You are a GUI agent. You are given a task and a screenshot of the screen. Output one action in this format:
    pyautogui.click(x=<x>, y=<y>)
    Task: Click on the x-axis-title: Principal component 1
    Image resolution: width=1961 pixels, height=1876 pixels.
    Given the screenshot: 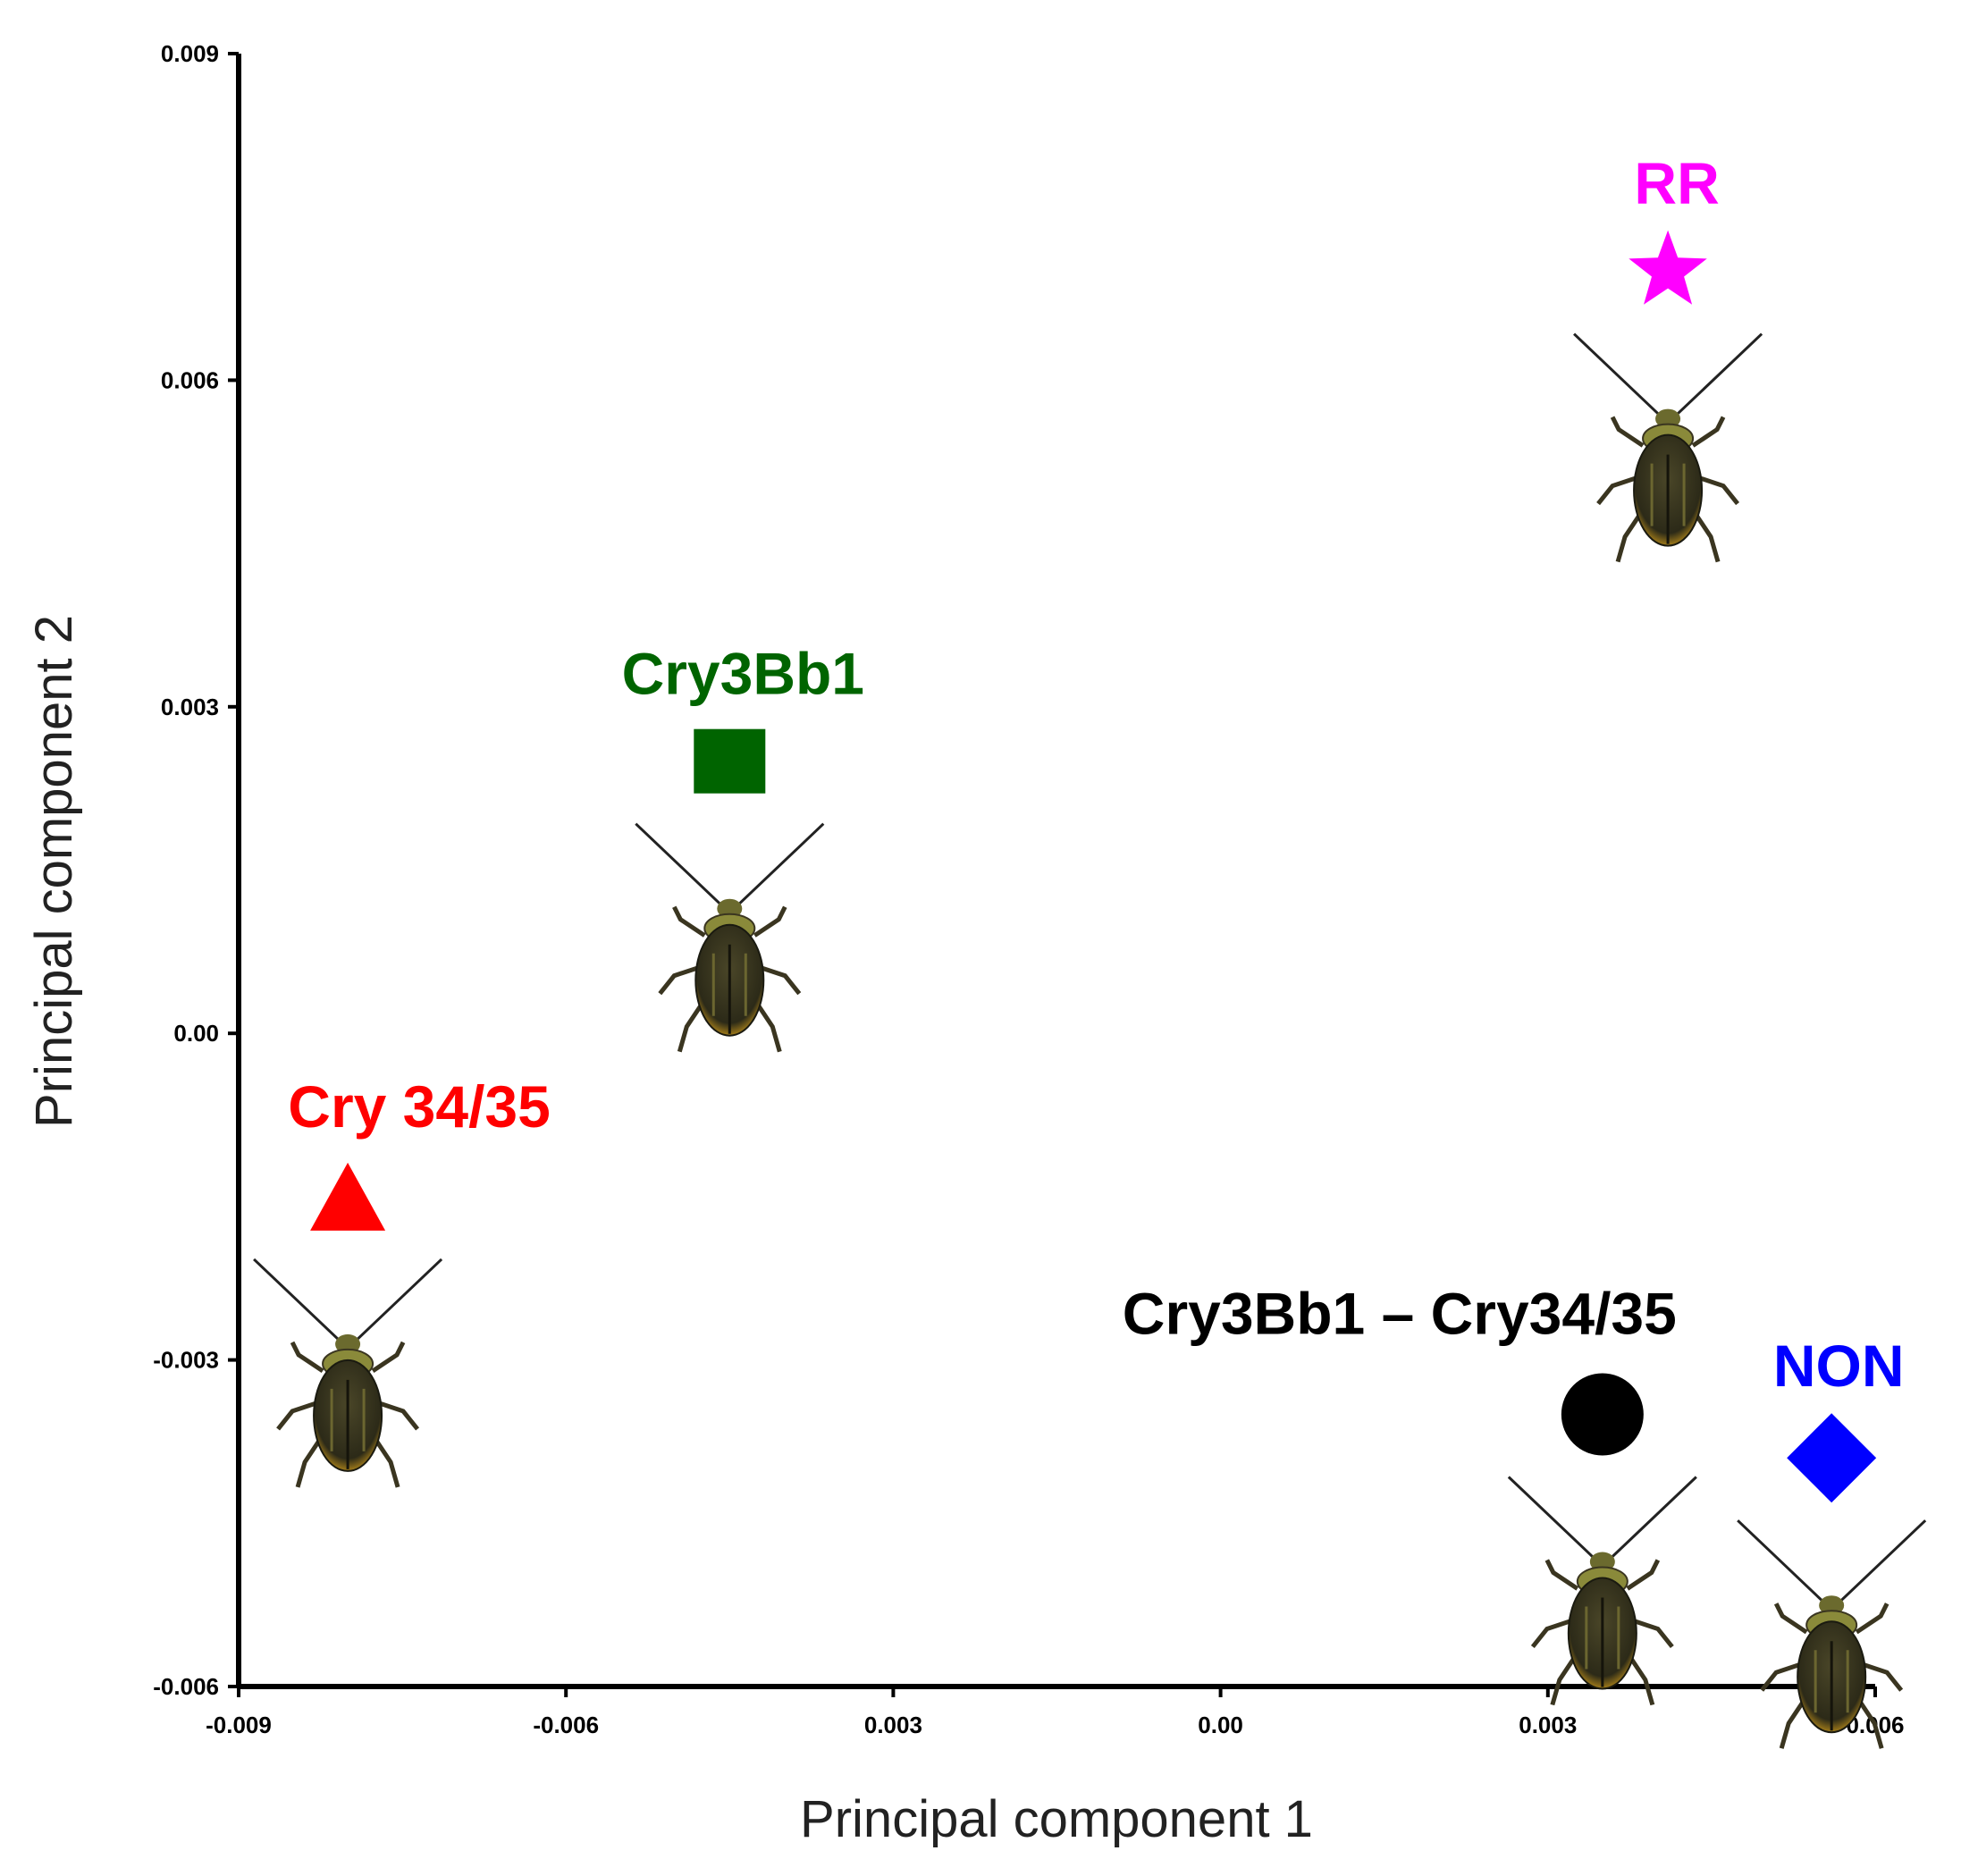 What is the action you would take?
    pyautogui.click(x=1056, y=1819)
    